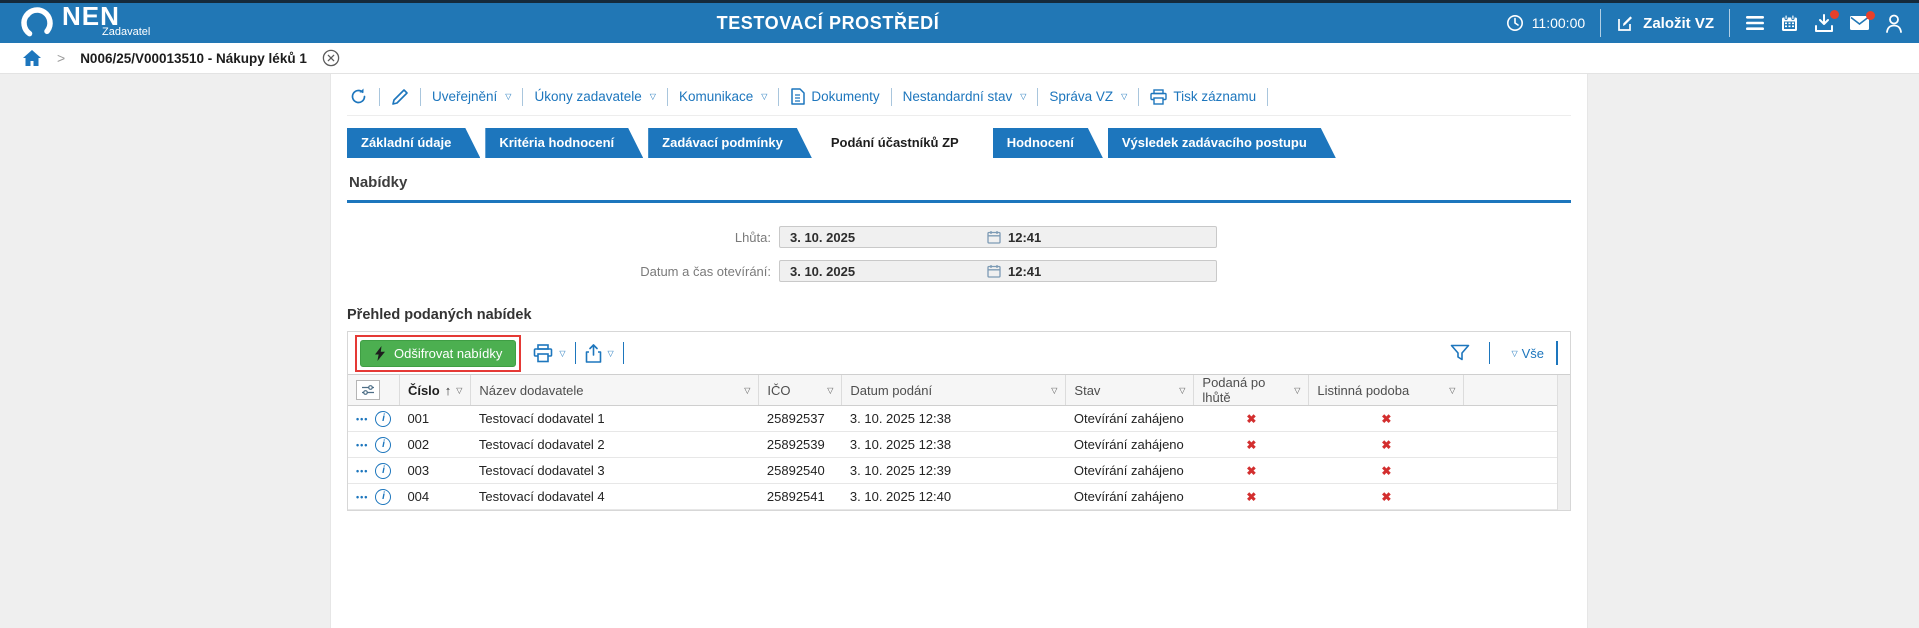 This screenshot has width=1919, height=628. I want to click on date-value: 3. 10. 2025, so click(823, 271).